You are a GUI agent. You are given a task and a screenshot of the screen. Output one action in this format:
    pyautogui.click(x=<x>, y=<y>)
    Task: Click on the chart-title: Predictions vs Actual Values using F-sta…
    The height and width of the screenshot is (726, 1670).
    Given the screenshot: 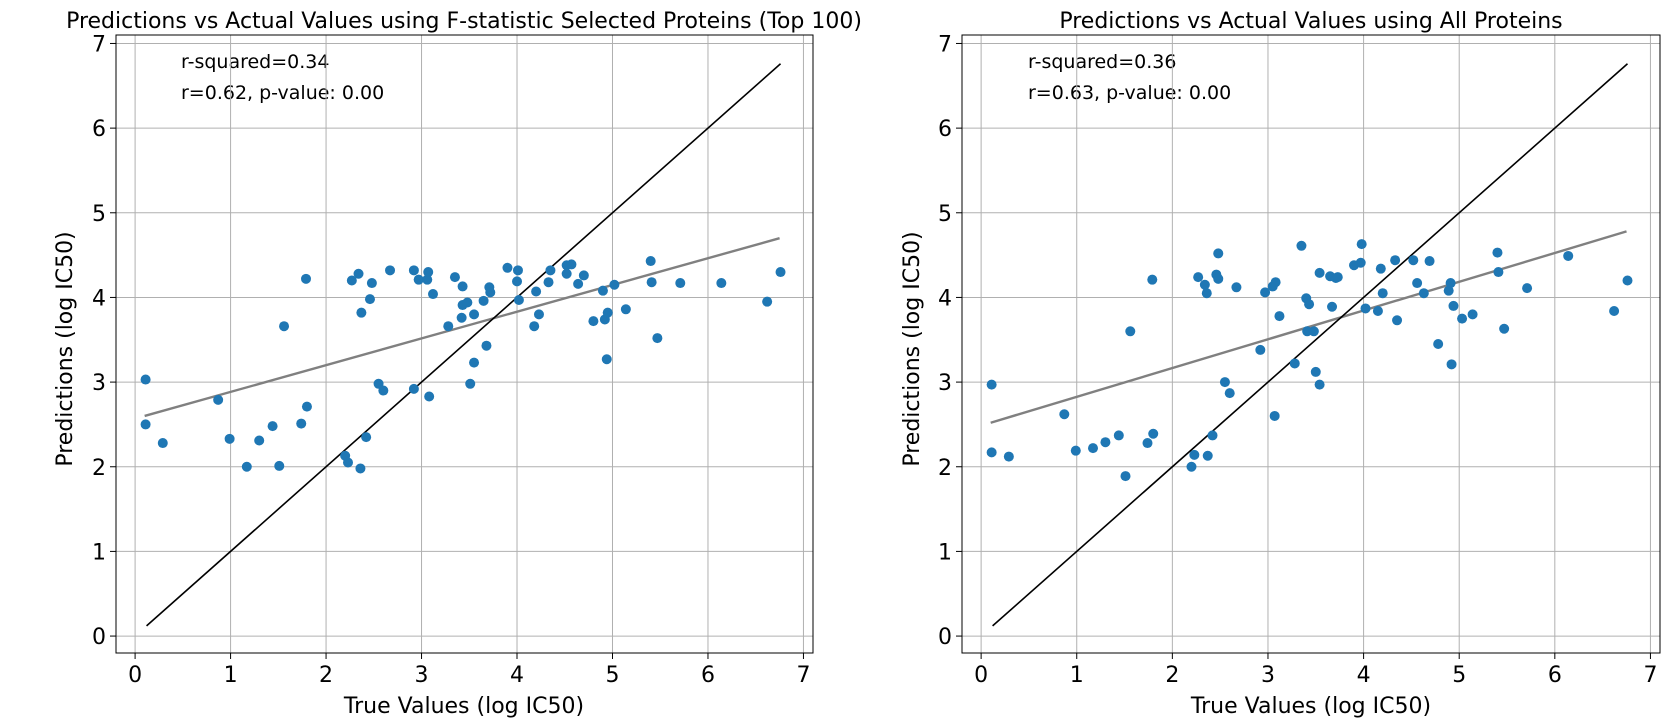 What is the action you would take?
    pyautogui.click(x=464, y=21)
    